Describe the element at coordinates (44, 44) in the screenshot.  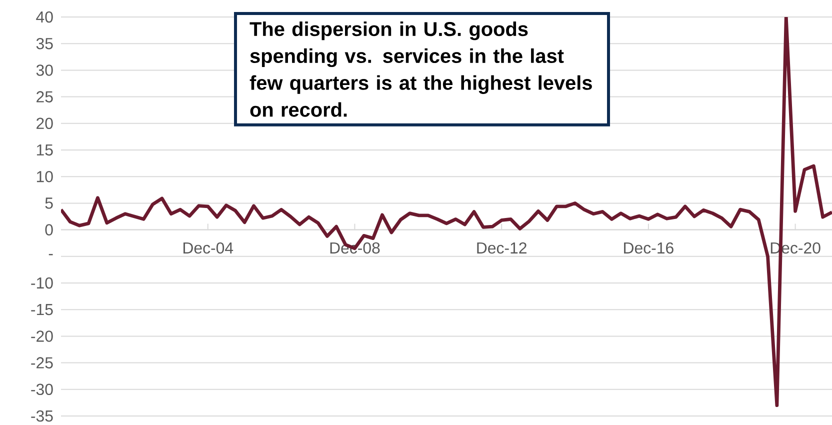
I see `y-tick-label: 35` at that location.